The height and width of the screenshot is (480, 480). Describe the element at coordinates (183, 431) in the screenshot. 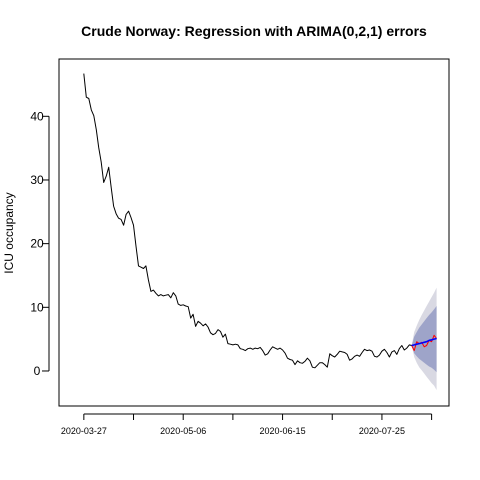

I see `x-tick-label: 2020-05-06` at that location.